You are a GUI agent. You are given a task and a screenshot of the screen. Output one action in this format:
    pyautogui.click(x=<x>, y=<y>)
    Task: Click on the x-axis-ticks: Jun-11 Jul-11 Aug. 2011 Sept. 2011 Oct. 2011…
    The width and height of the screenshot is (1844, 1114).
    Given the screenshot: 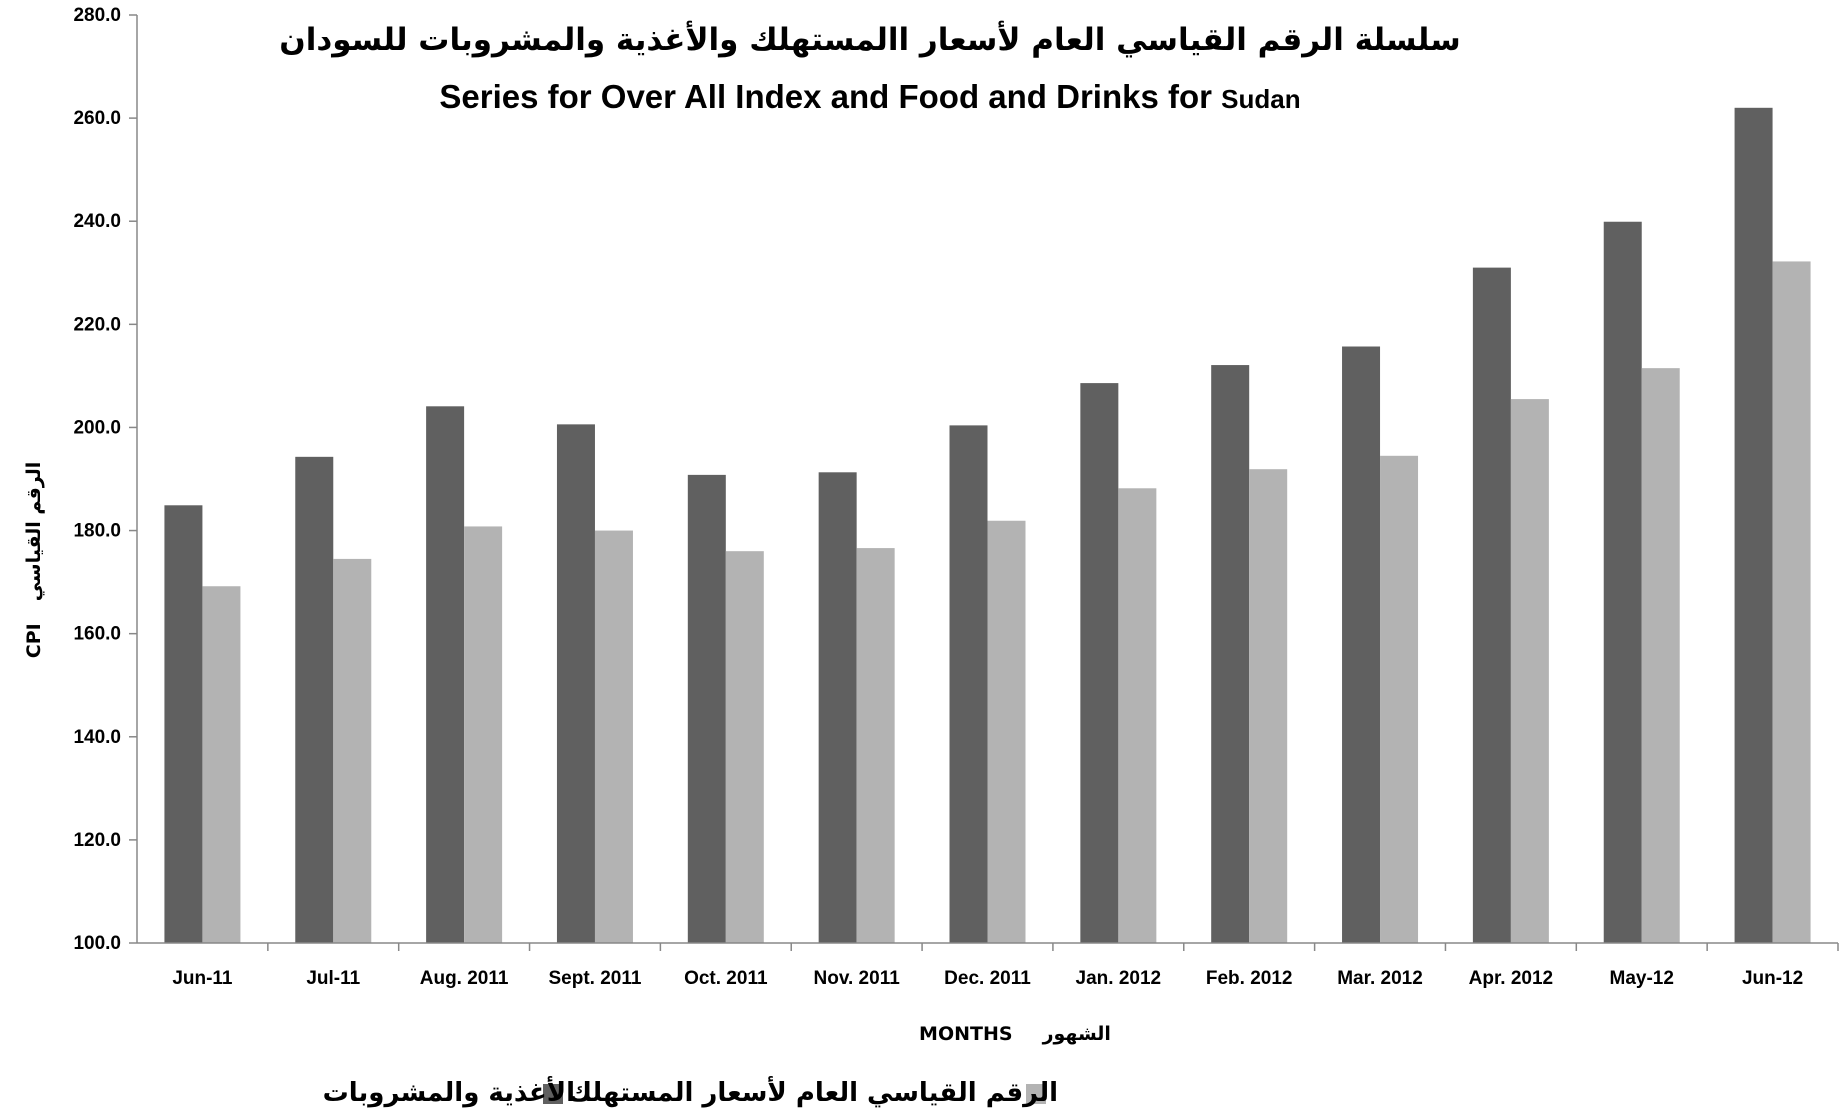 What is the action you would take?
    pyautogui.click(x=1005, y=966)
    